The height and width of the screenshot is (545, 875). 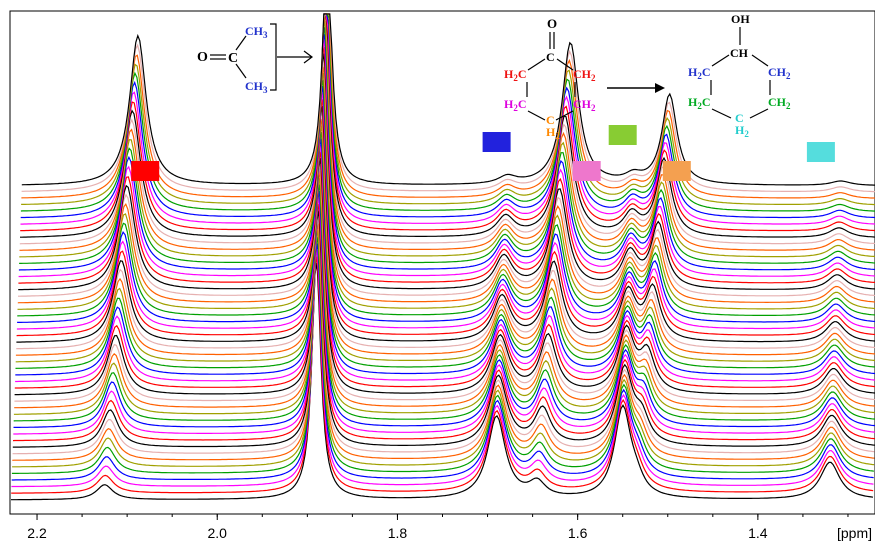 I want to click on cyclohexanol-h-bottom-sub: 2, so click(x=746, y=134).